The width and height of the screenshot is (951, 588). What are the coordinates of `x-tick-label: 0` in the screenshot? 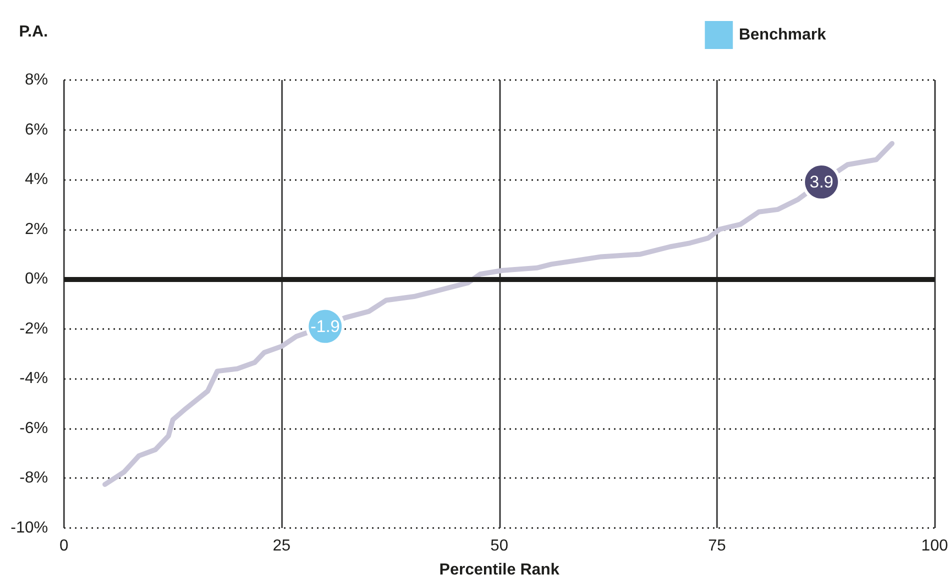 It's located at (64, 546).